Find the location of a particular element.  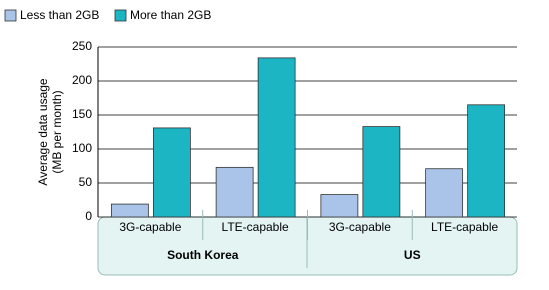

legend-label: Less than 2GB is located at coordinates (59, 15).